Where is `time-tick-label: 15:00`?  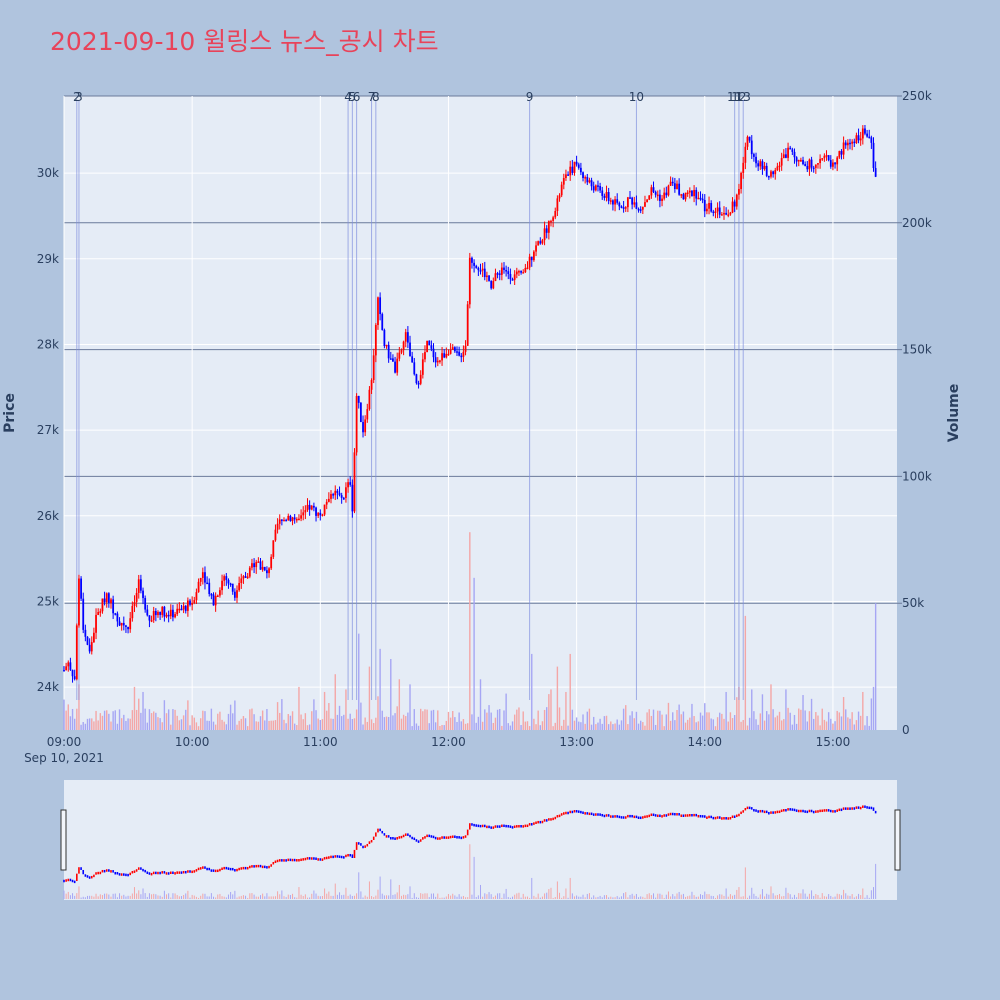 time-tick-label: 15:00 is located at coordinates (833, 742).